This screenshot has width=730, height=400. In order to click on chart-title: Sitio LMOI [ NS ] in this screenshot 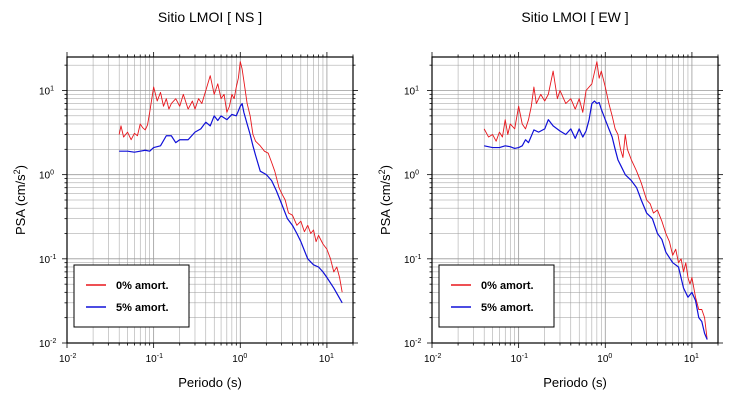, I will do `click(210, 17)`.